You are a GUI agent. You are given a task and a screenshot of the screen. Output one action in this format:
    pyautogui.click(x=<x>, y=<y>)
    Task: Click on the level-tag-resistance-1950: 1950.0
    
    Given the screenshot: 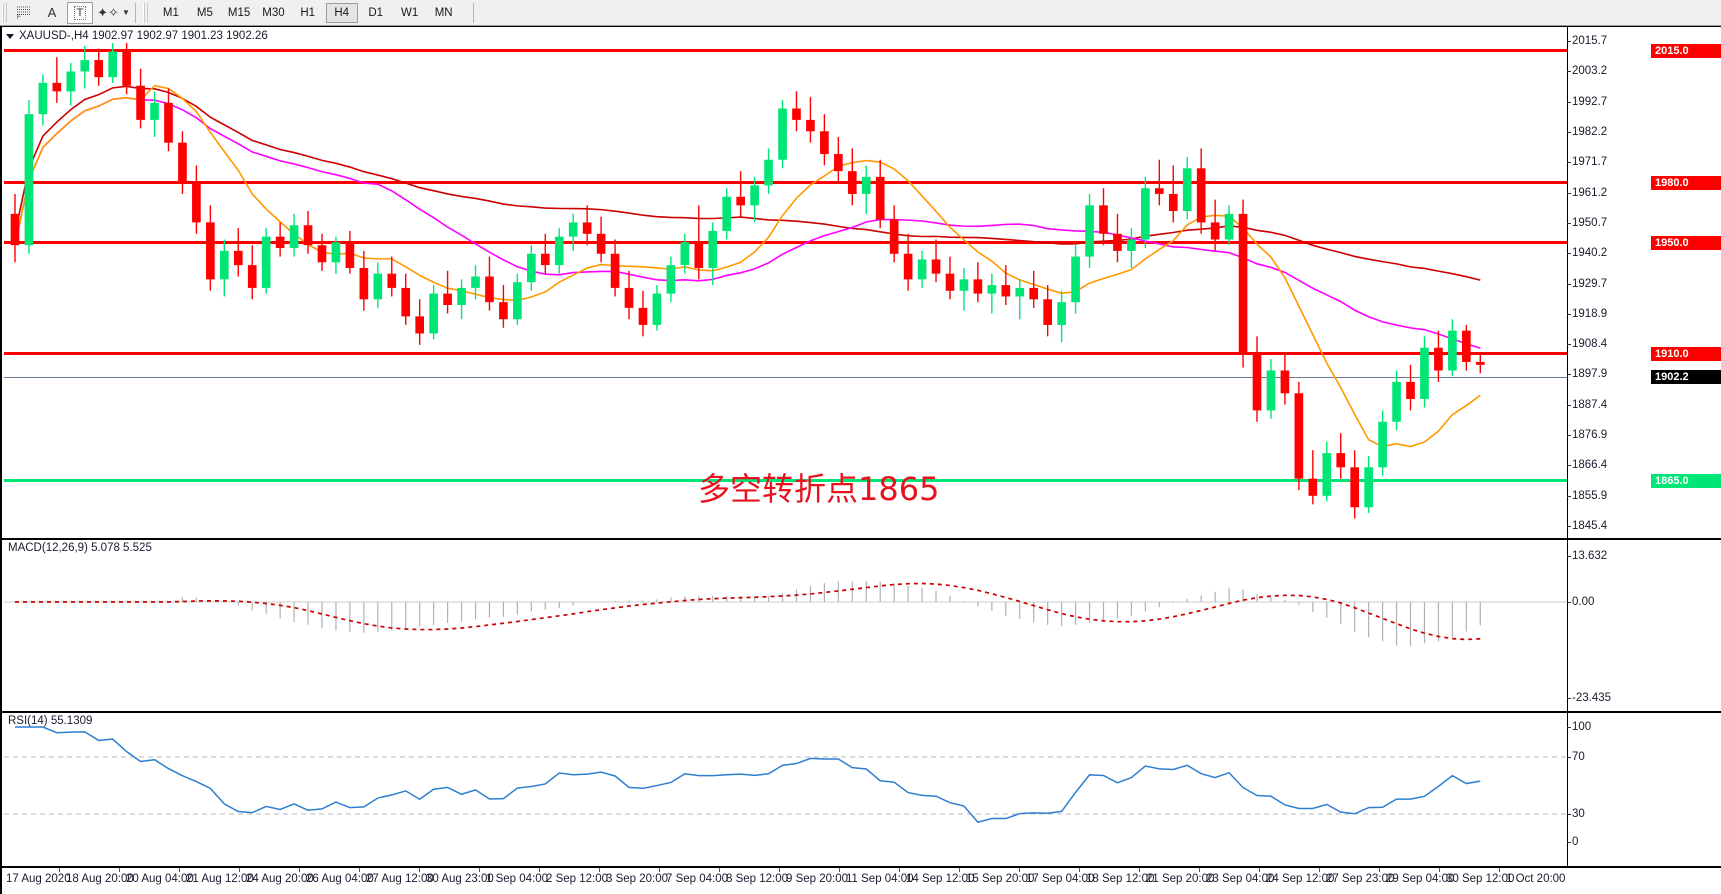 What is the action you would take?
    pyautogui.click(x=1686, y=243)
    